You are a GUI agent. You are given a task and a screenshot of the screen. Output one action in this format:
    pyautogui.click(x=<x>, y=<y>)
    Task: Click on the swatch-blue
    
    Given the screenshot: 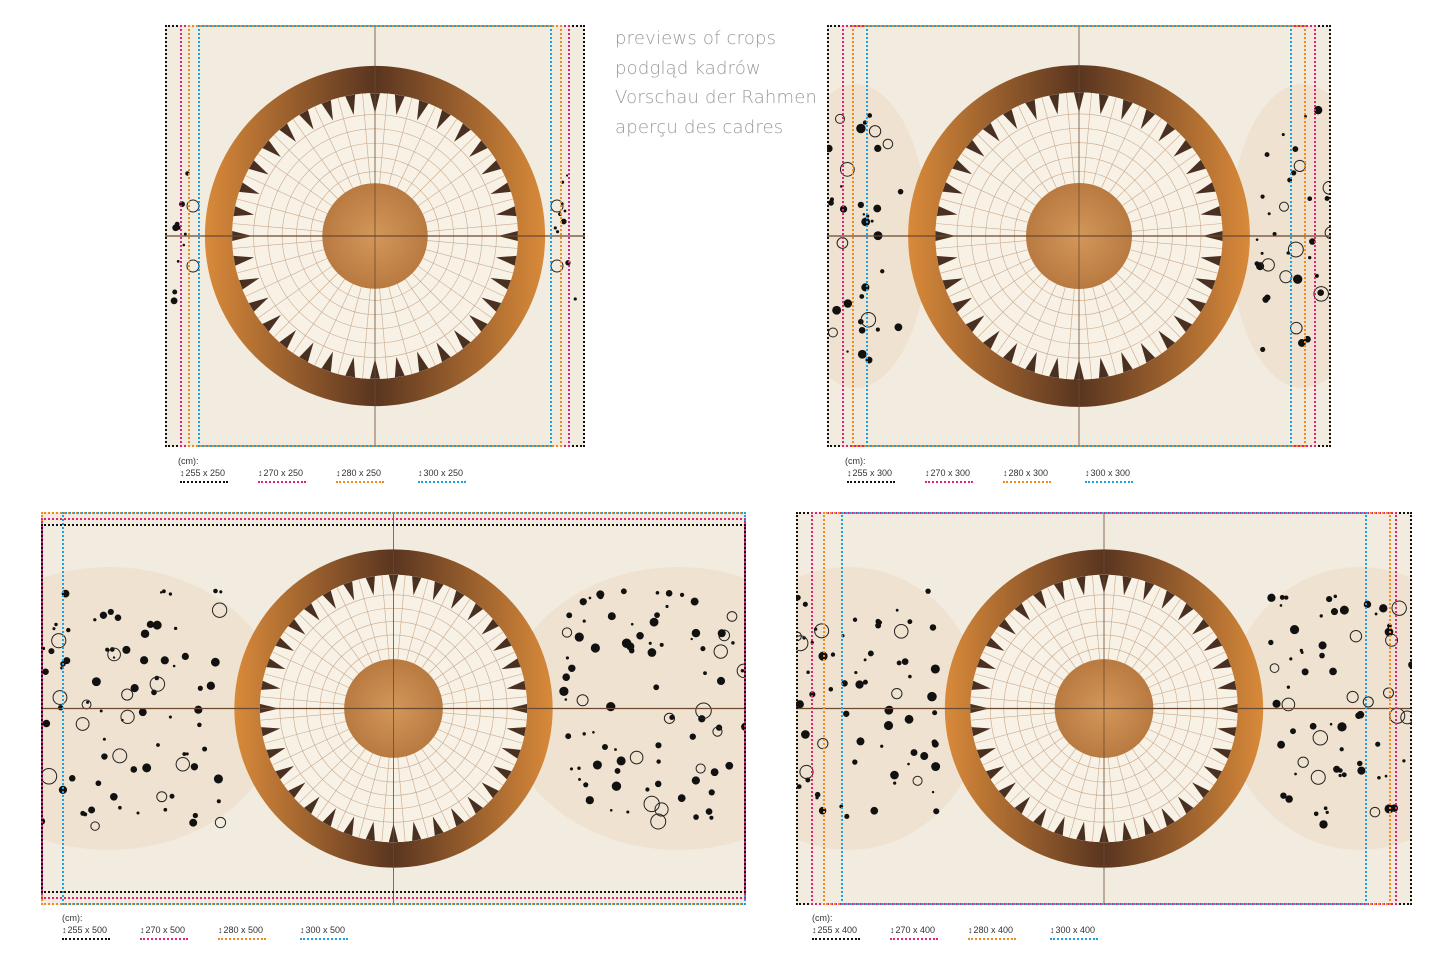 What is the action you would take?
    pyautogui.click(x=442, y=482)
    